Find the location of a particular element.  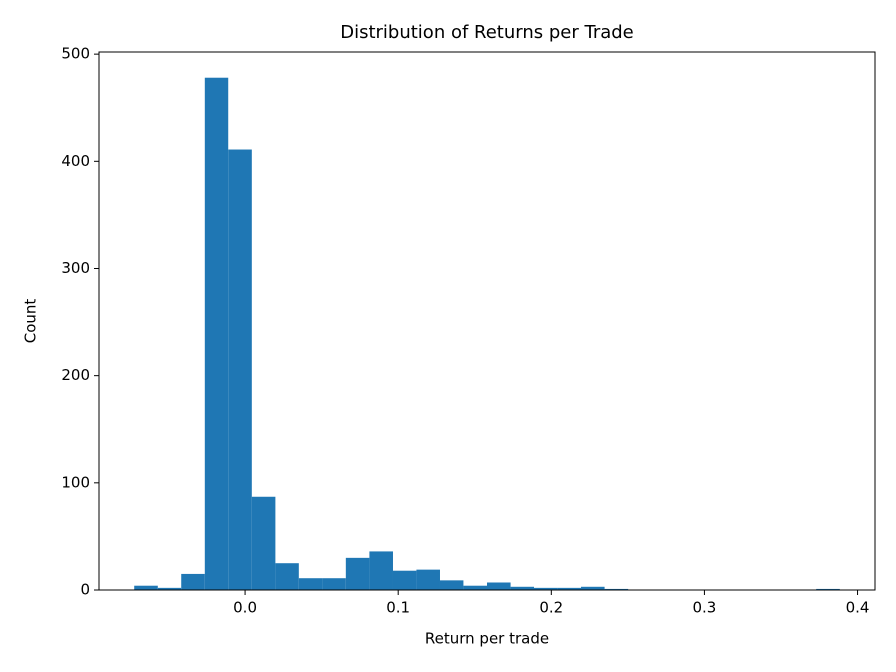

y-tick-label: 200 is located at coordinates (75, 375).